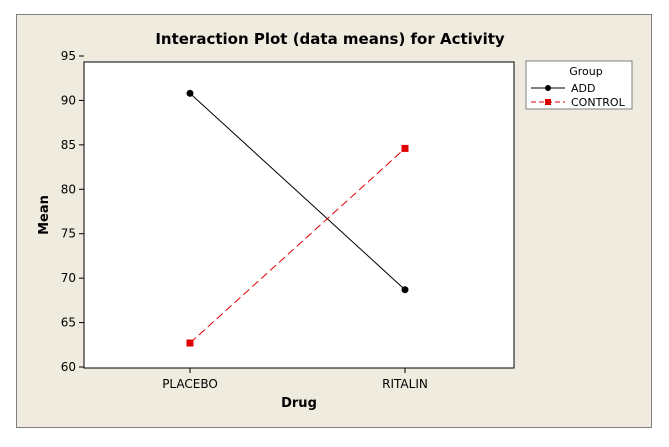  What do you see at coordinates (68, 234) in the screenshot?
I see `y-tick-label: 75` at bounding box center [68, 234].